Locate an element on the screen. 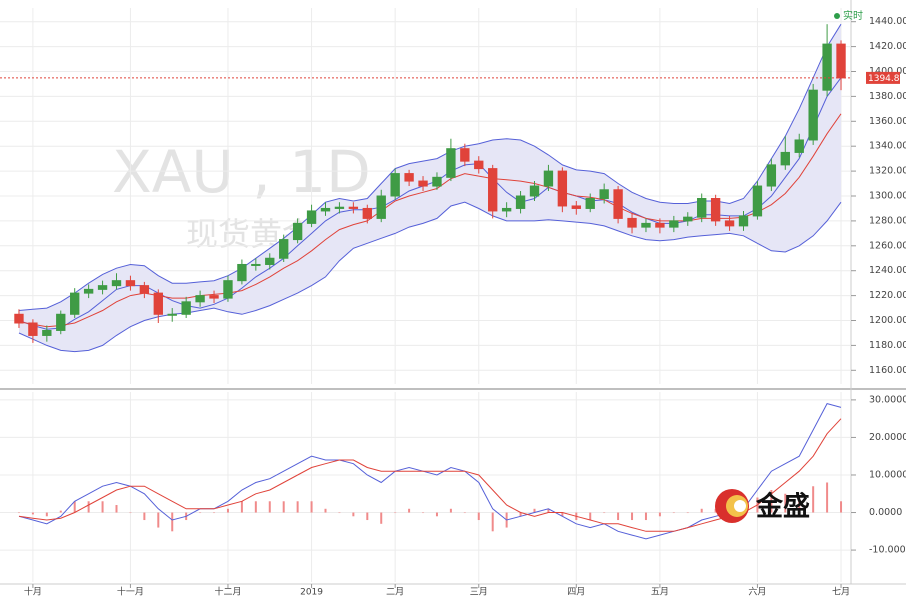 The width and height of the screenshot is (906, 601). y-tick-label: 1240.00 is located at coordinates (887, 270).